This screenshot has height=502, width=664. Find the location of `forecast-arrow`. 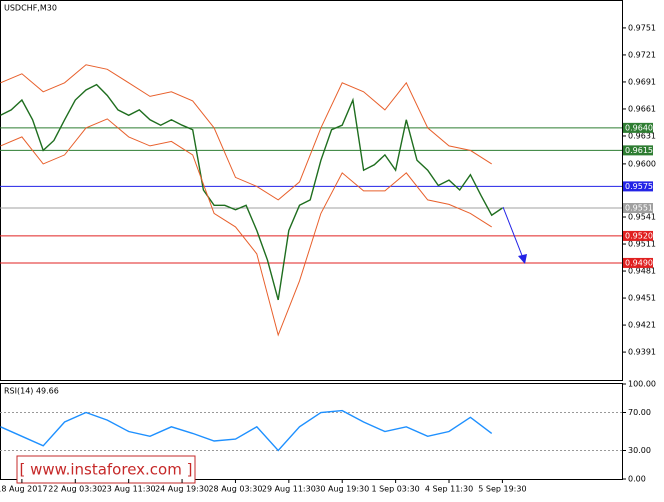

forecast-arrow is located at coordinates (514, 235).